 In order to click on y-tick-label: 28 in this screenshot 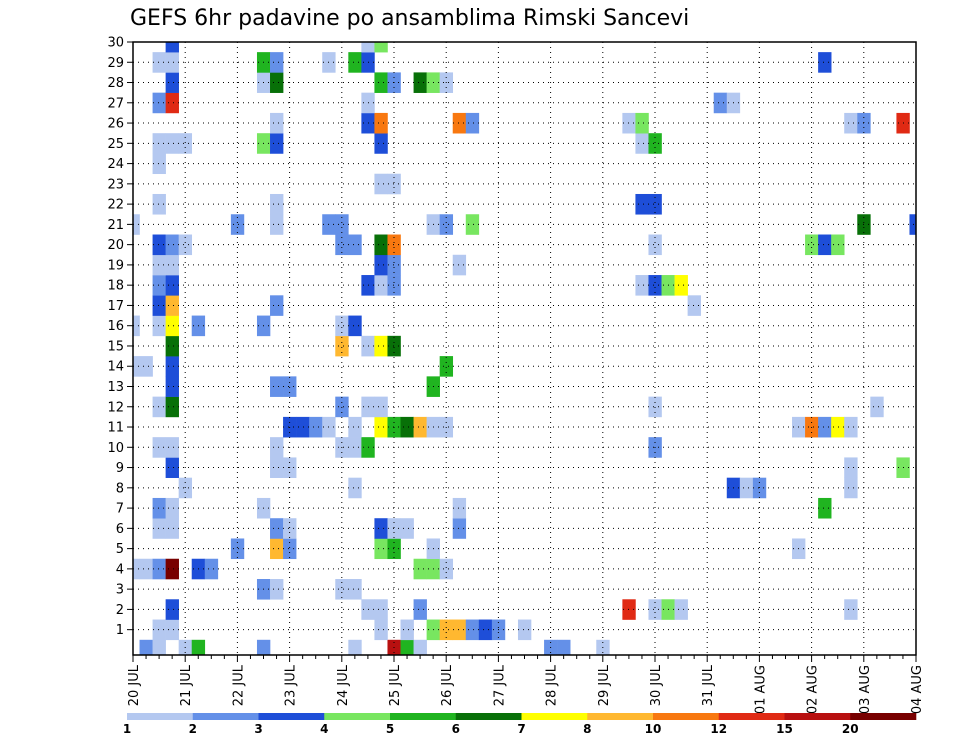, I will do `click(115, 83)`.